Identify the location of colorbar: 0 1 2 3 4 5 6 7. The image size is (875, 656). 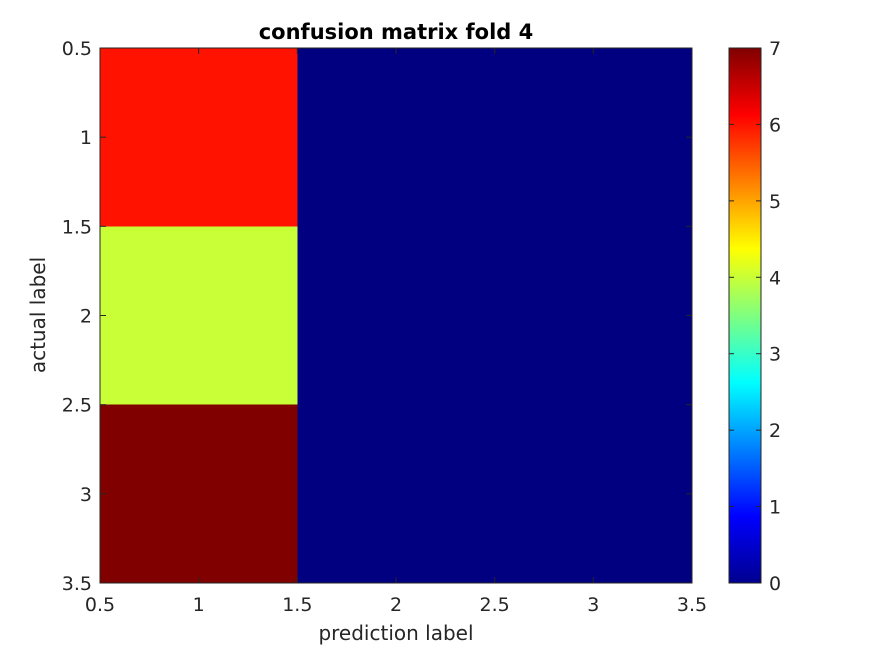
(754, 316).